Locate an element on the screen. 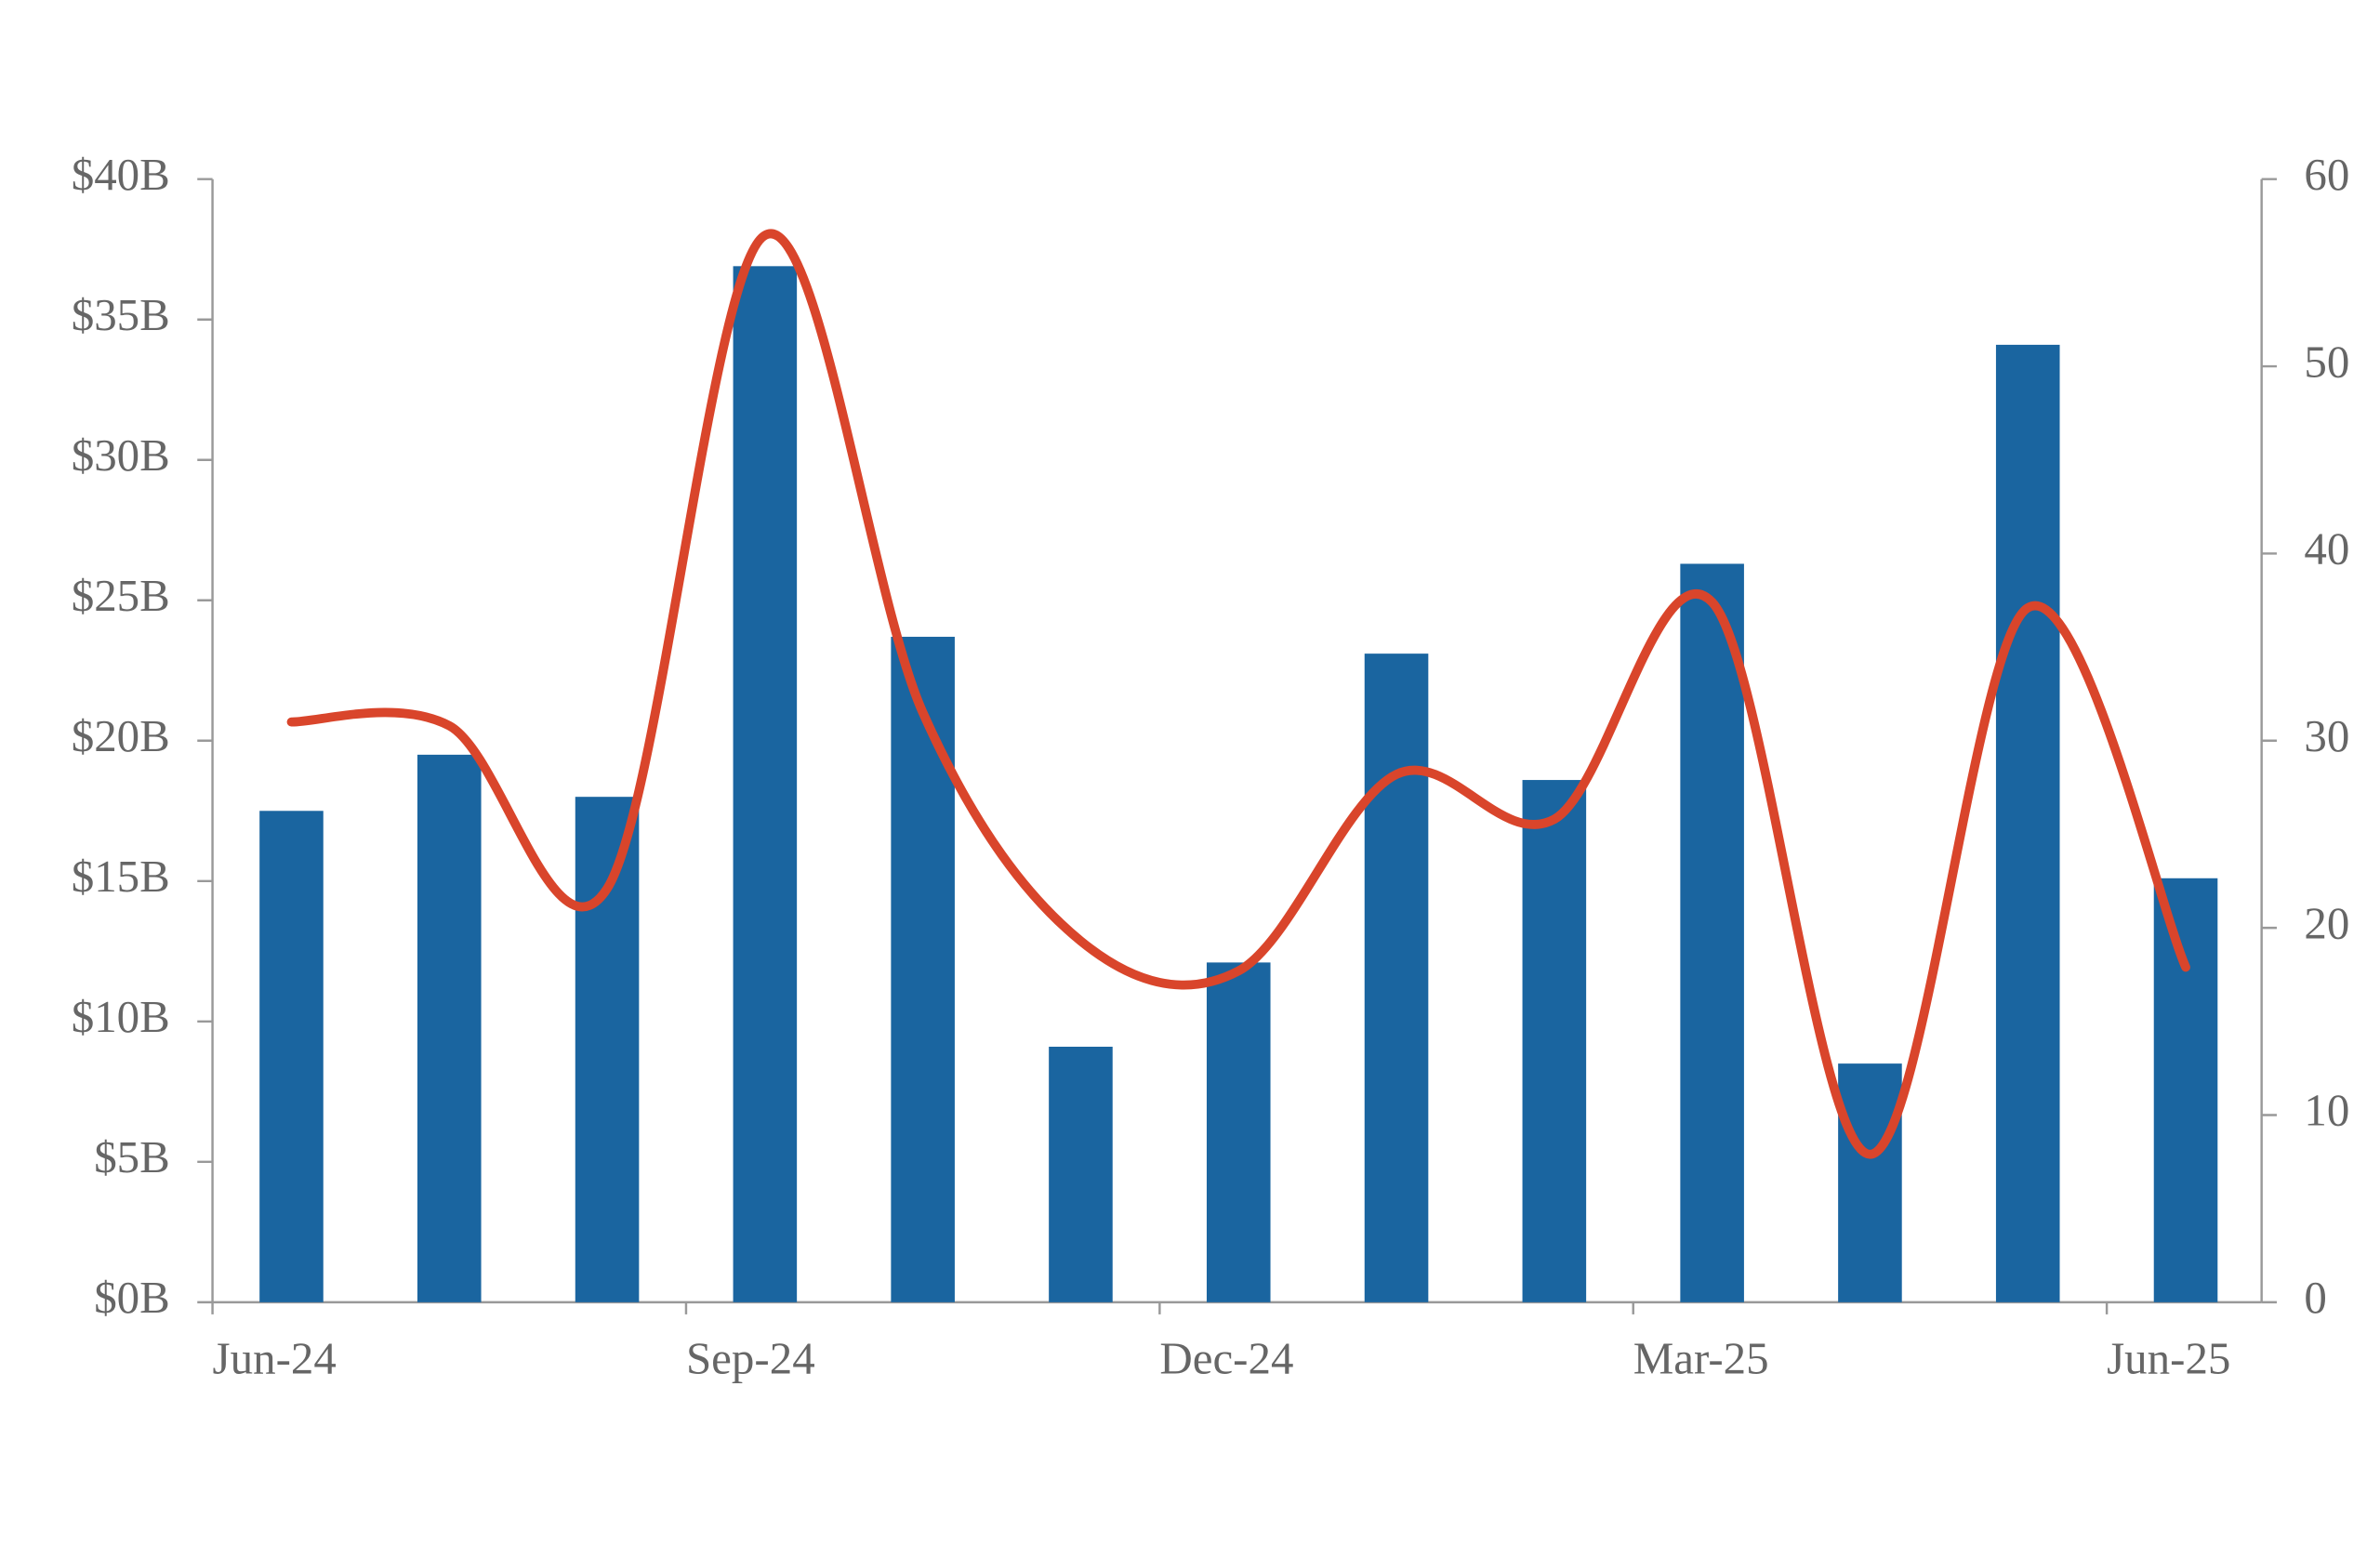  x-tick-label: Dec-24 is located at coordinates (1226, 1357).